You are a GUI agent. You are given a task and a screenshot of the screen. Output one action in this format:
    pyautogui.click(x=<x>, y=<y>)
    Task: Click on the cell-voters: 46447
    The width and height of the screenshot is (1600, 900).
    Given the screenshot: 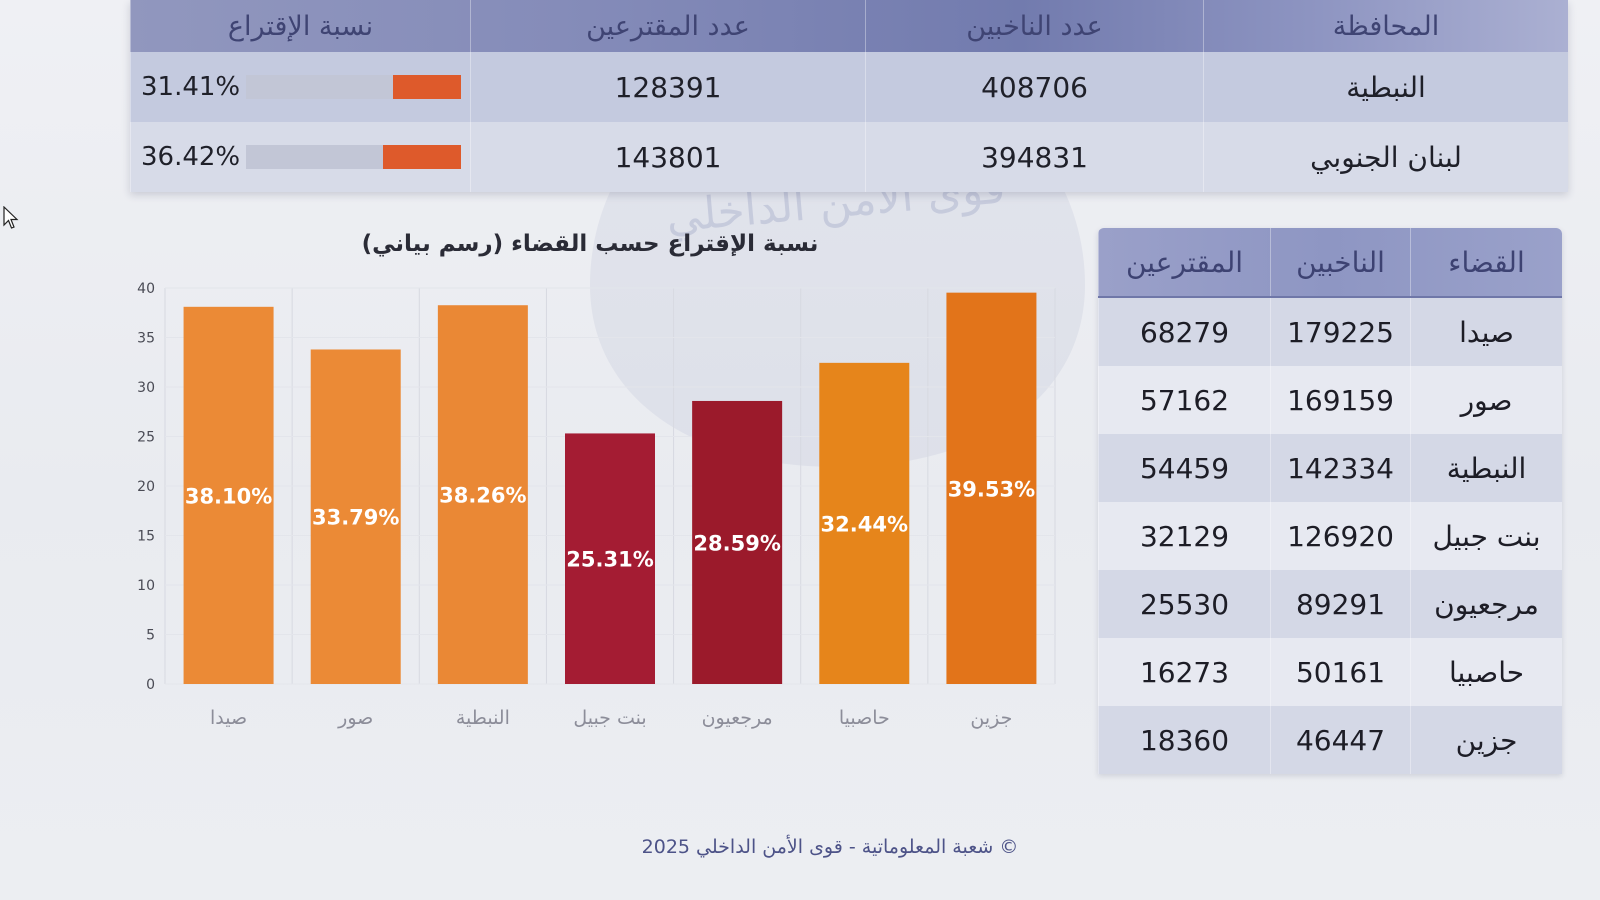 What is the action you would take?
    pyautogui.click(x=1340, y=740)
    